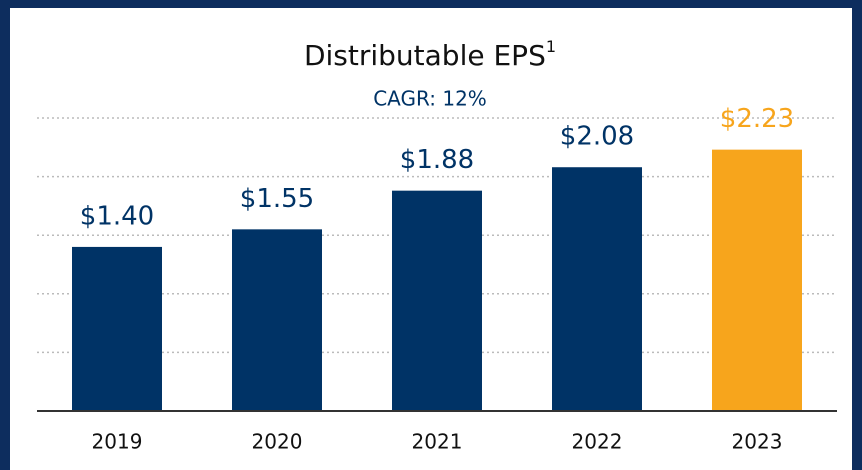 This screenshot has width=862, height=470. I want to click on chart-title: Distributable EPS1, so click(430, 55).